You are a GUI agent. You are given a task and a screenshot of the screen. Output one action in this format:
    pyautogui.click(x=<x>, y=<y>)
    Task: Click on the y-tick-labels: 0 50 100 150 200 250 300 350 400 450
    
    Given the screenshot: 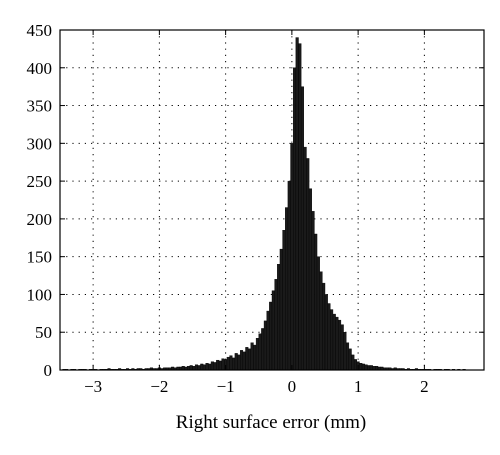 What is the action you would take?
    pyautogui.click(x=40, y=200)
    